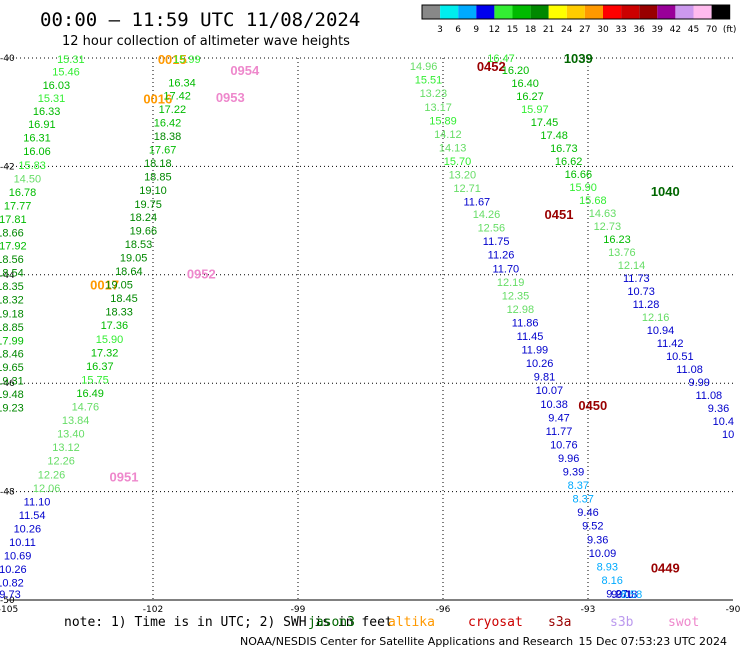  I want to click on x-tick-label: -99, so click(298, 610).